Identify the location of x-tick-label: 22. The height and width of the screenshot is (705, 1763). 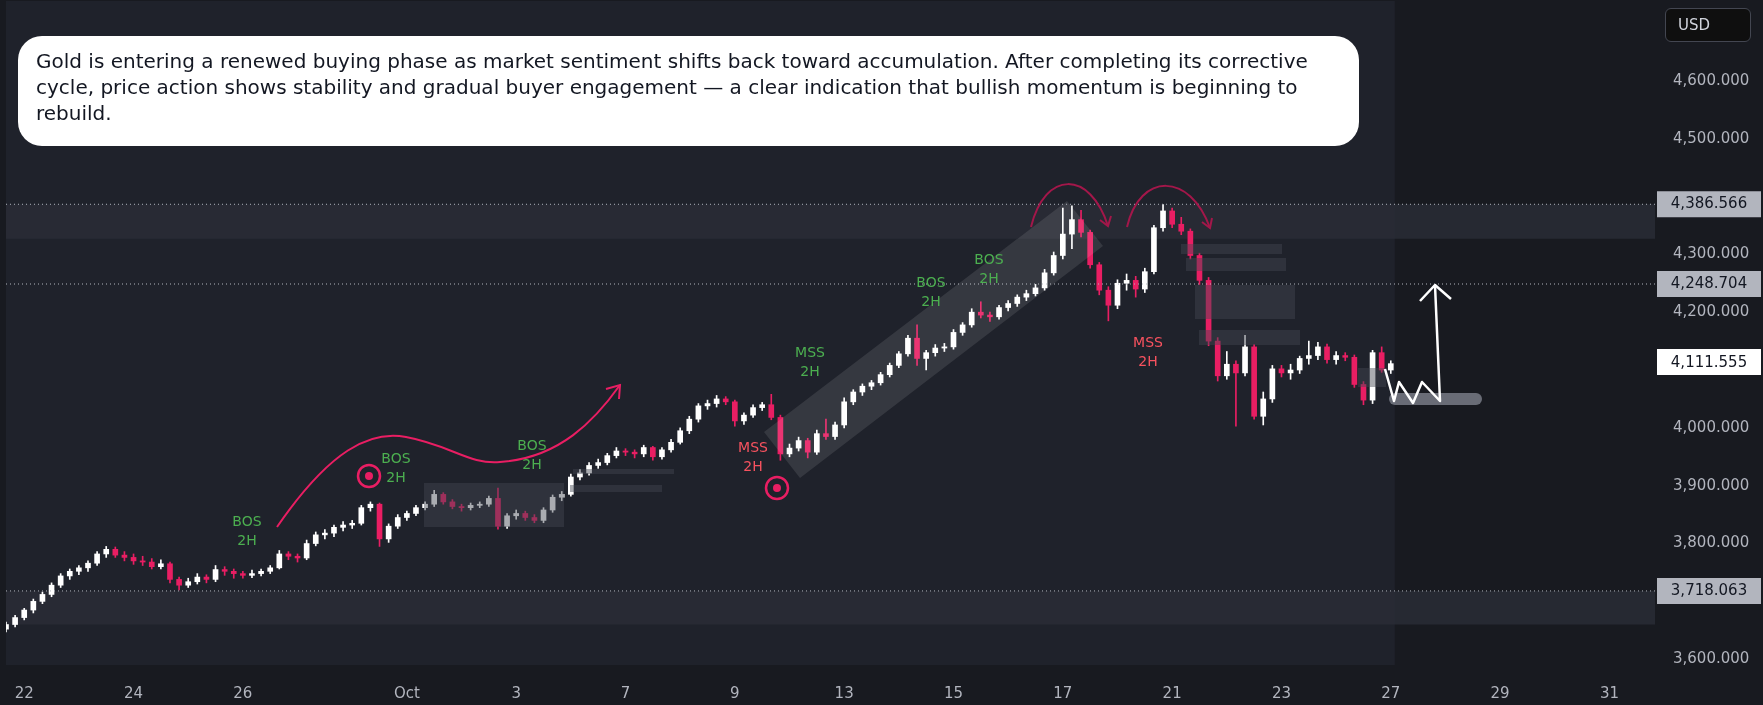
(24, 692).